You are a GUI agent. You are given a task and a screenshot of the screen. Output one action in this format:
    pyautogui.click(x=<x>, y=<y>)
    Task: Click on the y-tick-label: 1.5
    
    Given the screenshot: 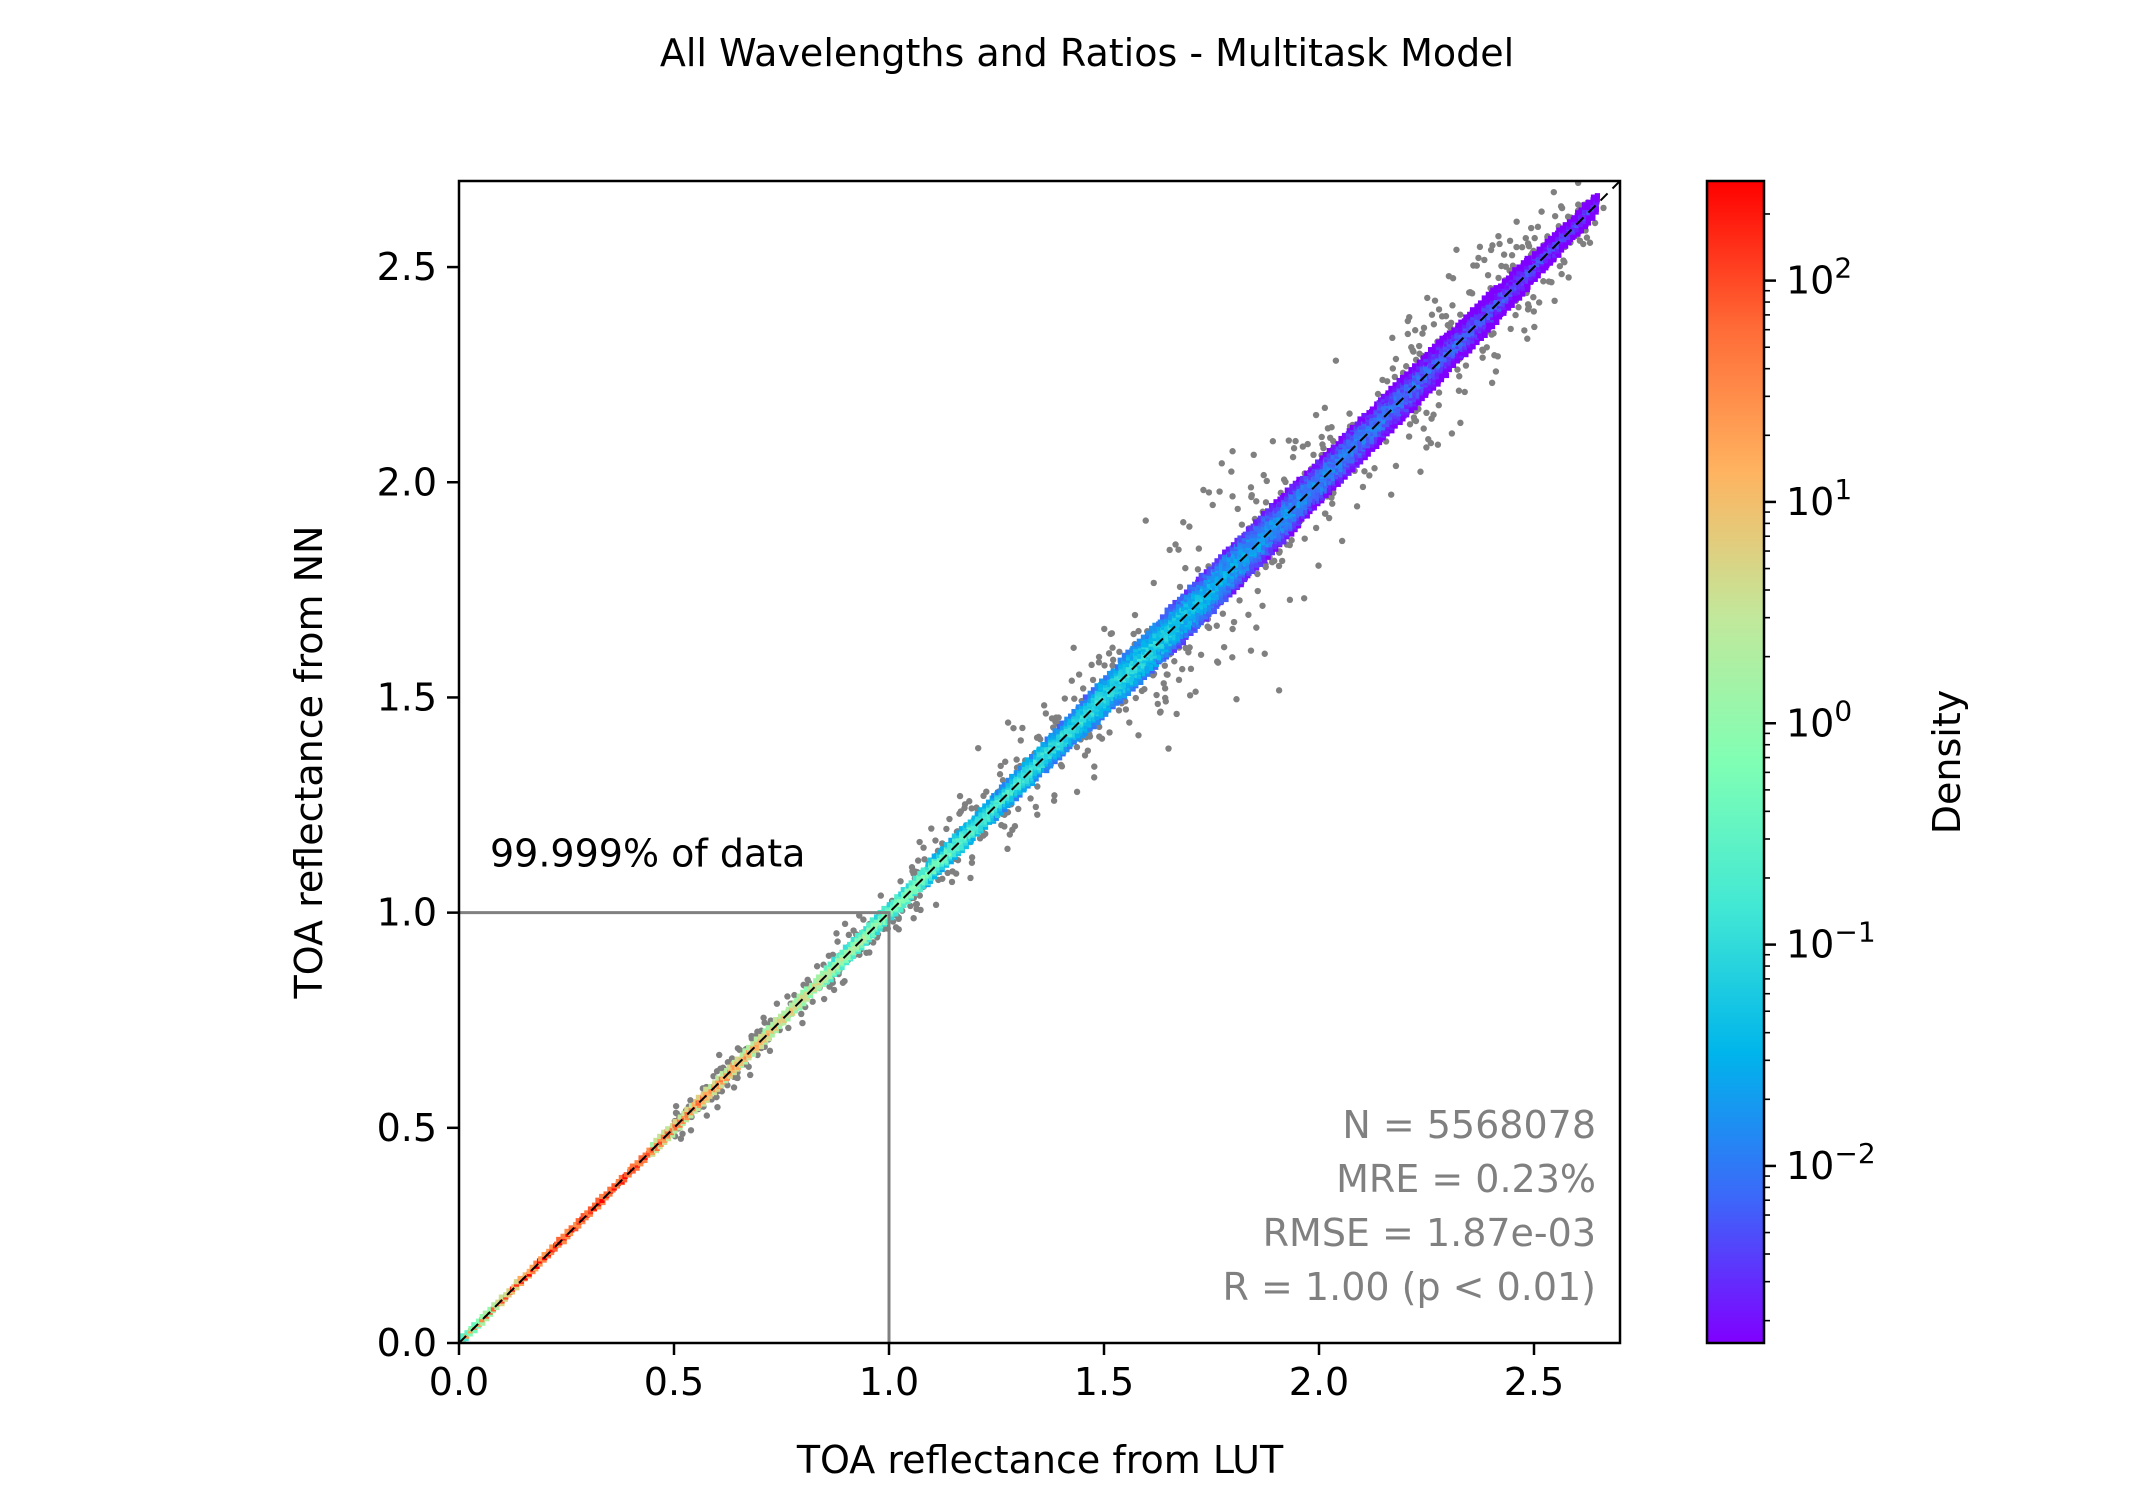 What is the action you would take?
    pyautogui.click(x=407, y=697)
    